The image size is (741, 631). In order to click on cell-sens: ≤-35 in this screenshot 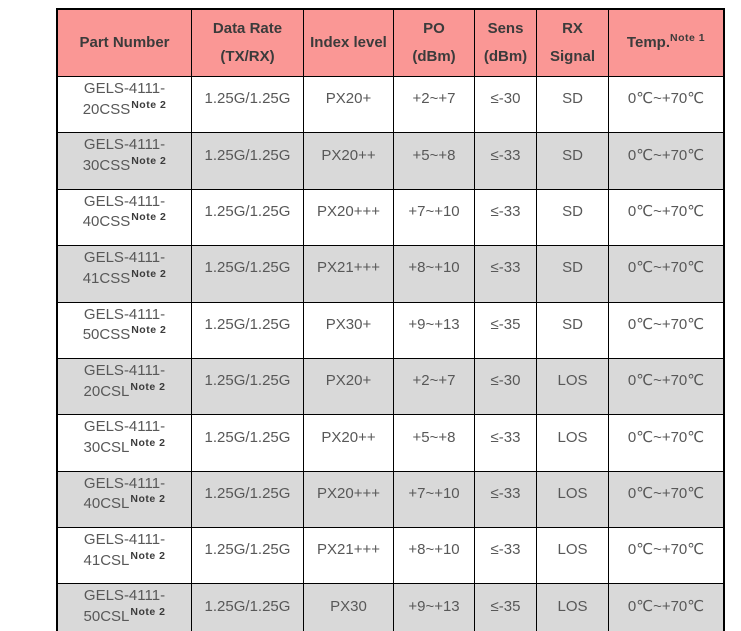, I will do `click(505, 330)`.